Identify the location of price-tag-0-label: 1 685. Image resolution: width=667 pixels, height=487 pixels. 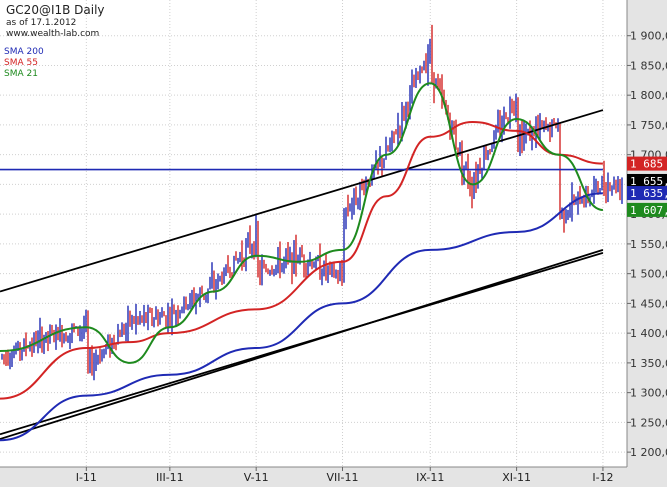
(646, 164).